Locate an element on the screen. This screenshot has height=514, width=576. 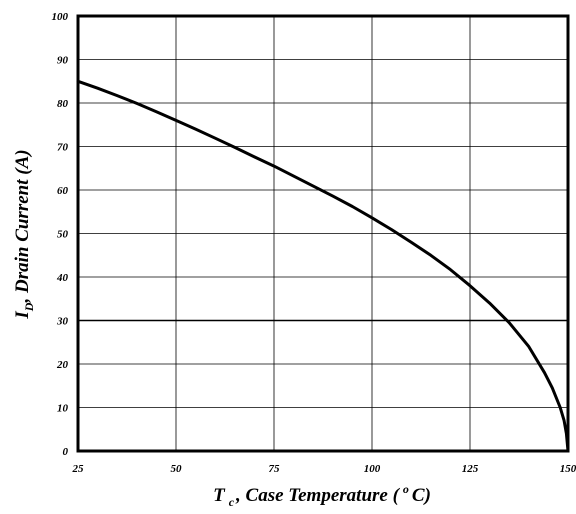
x-axis-unit: C) is located at coordinates (421, 495).